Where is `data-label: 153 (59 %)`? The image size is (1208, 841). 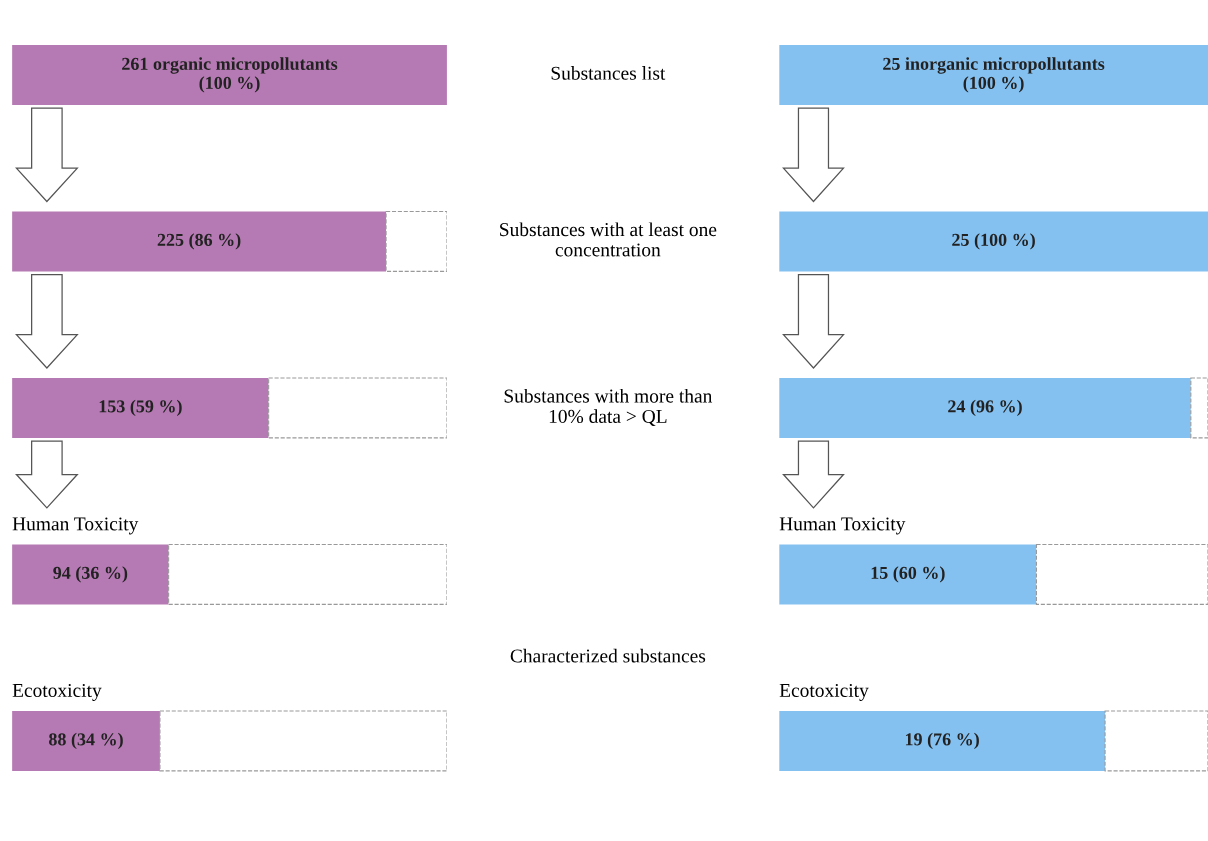
data-label: 153 (59 %) is located at coordinates (140, 408).